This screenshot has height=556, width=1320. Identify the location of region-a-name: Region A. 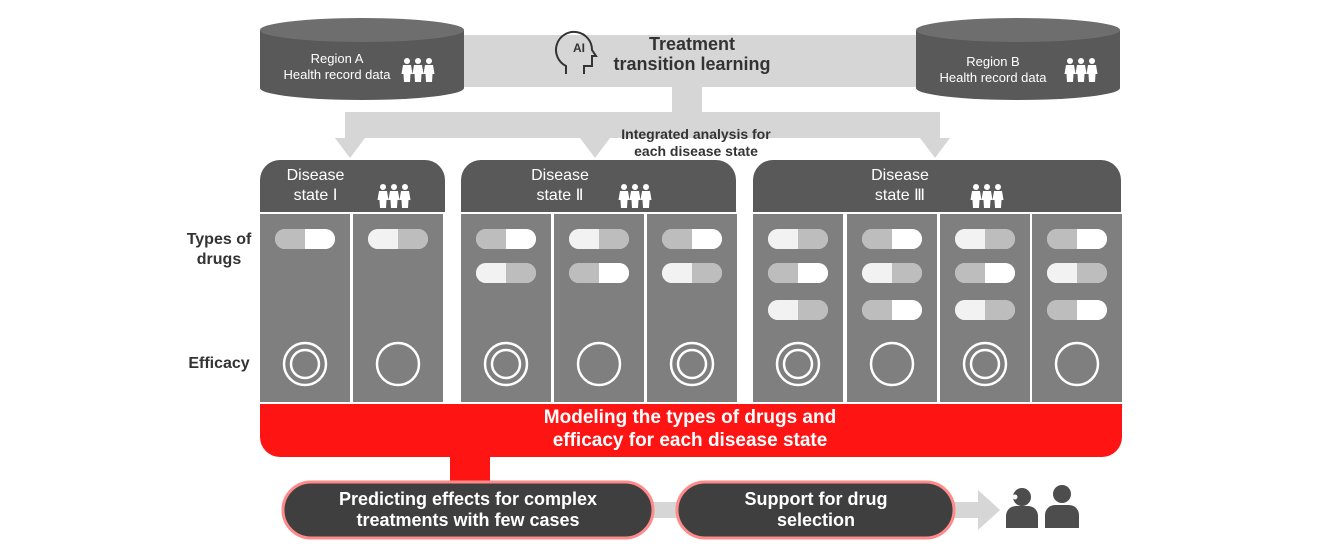
(337, 58).